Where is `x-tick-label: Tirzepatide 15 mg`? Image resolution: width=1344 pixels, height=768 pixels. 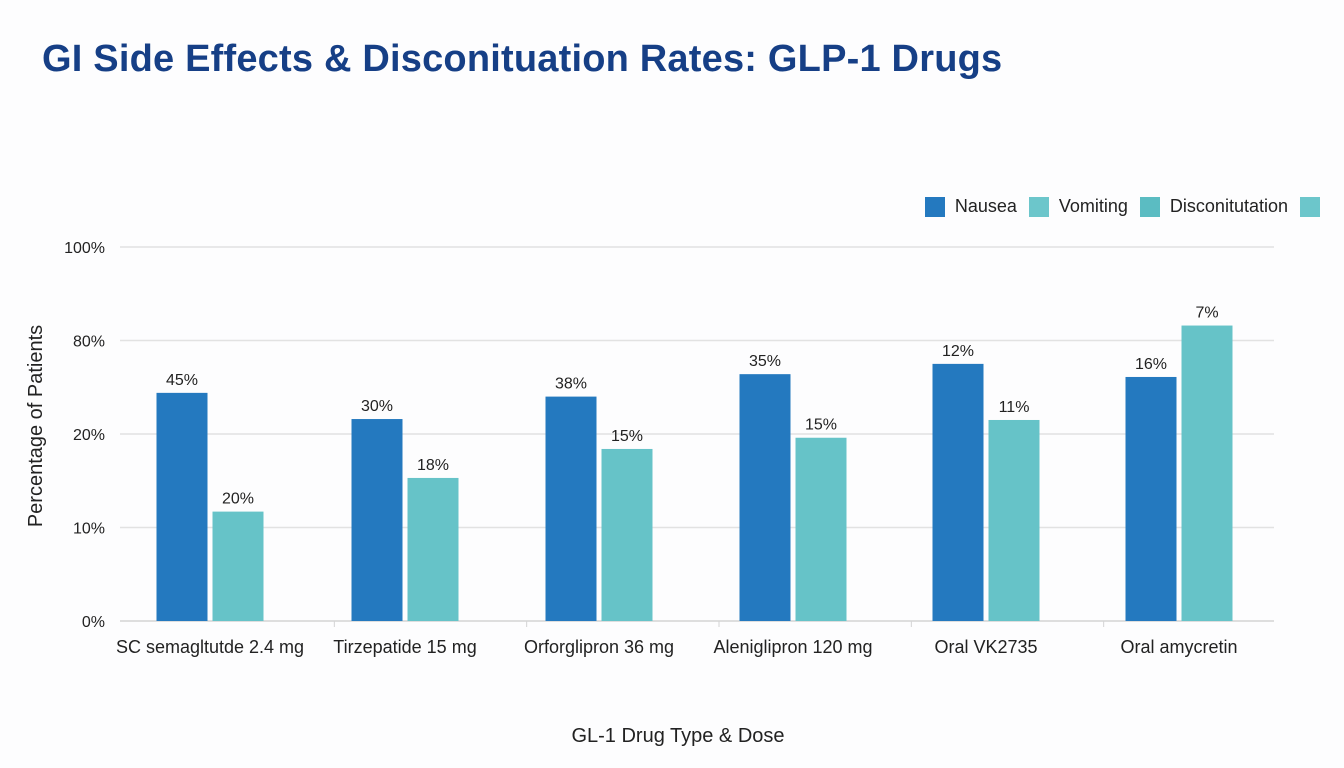
x-tick-label: Tirzepatide 15 mg is located at coordinates (404, 647).